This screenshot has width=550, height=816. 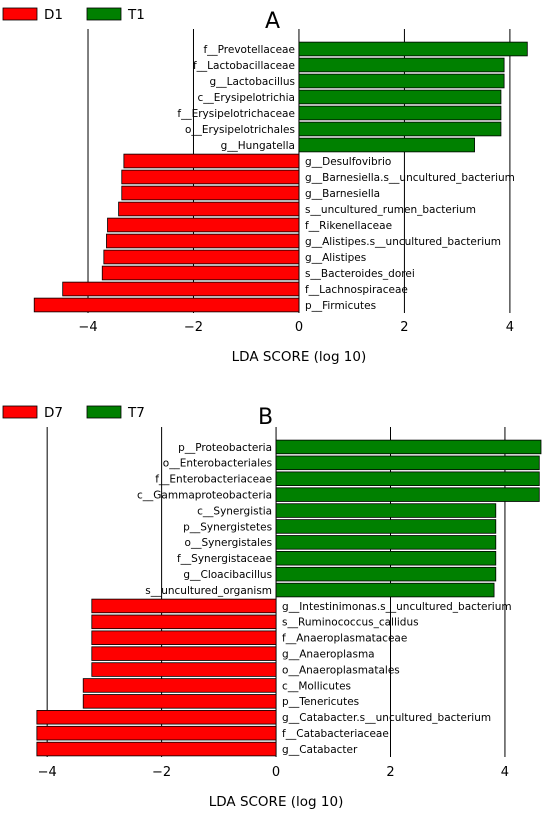 I want to click on bar-f__Rikenellaceae, so click(x=203, y=225).